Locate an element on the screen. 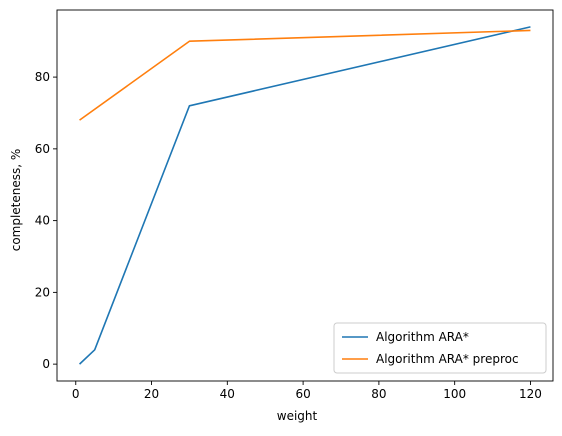 This screenshot has height=436, width=562. x-axis-label: weight is located at coordinates (297, 416).